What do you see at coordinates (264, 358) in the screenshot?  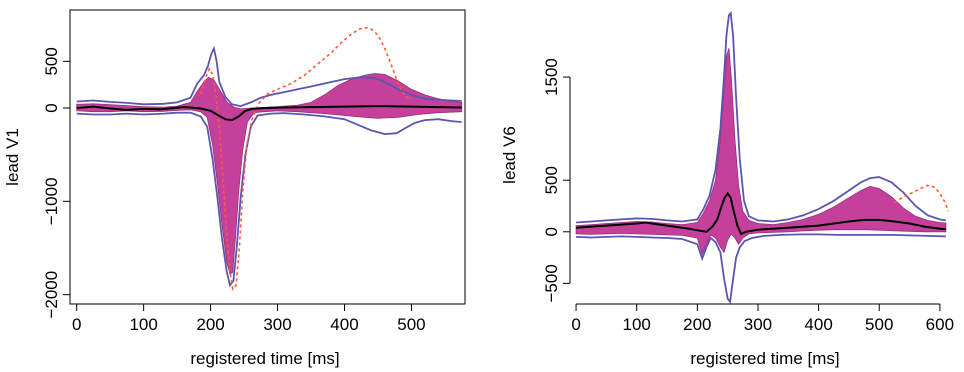 I see `x-axis-title-v1: registered time [ms]` at bounding box center [264, 358].